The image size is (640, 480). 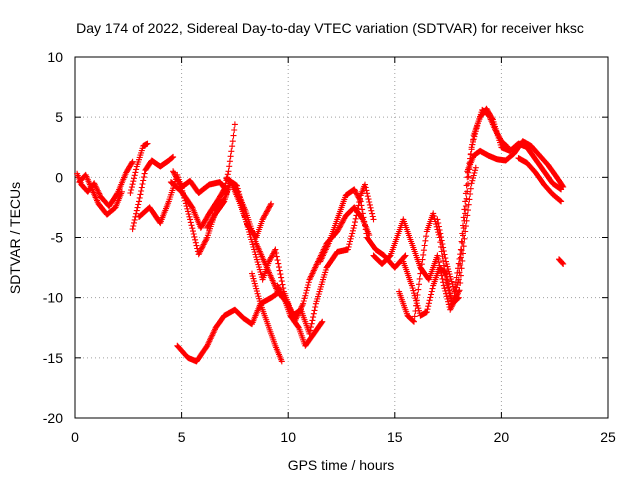 What do you see at coordinates (57, 238) in the screenshot?
I see `y-tick-label: -5` at bounding box center [57, 238].